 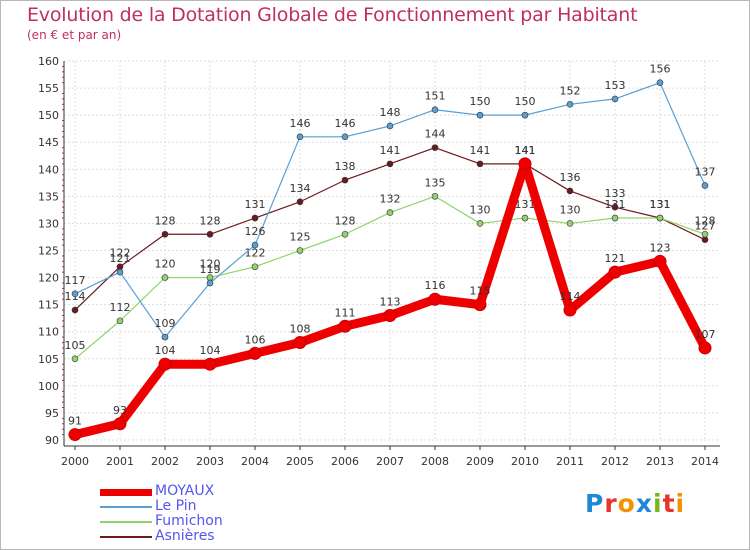 I want to click on data-label-moyaux: 114, so click(x=570, y=296).